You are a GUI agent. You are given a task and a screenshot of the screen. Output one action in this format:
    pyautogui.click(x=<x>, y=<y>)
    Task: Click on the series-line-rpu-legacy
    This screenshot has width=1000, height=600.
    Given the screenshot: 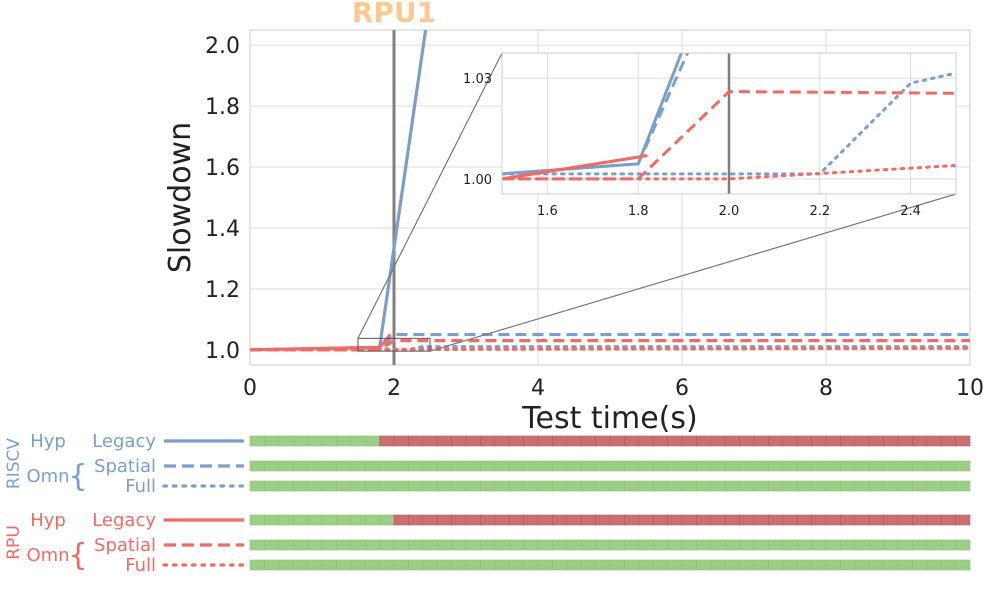 What is the action you would take?
    pyautogui.click(x=321, y=342)
    